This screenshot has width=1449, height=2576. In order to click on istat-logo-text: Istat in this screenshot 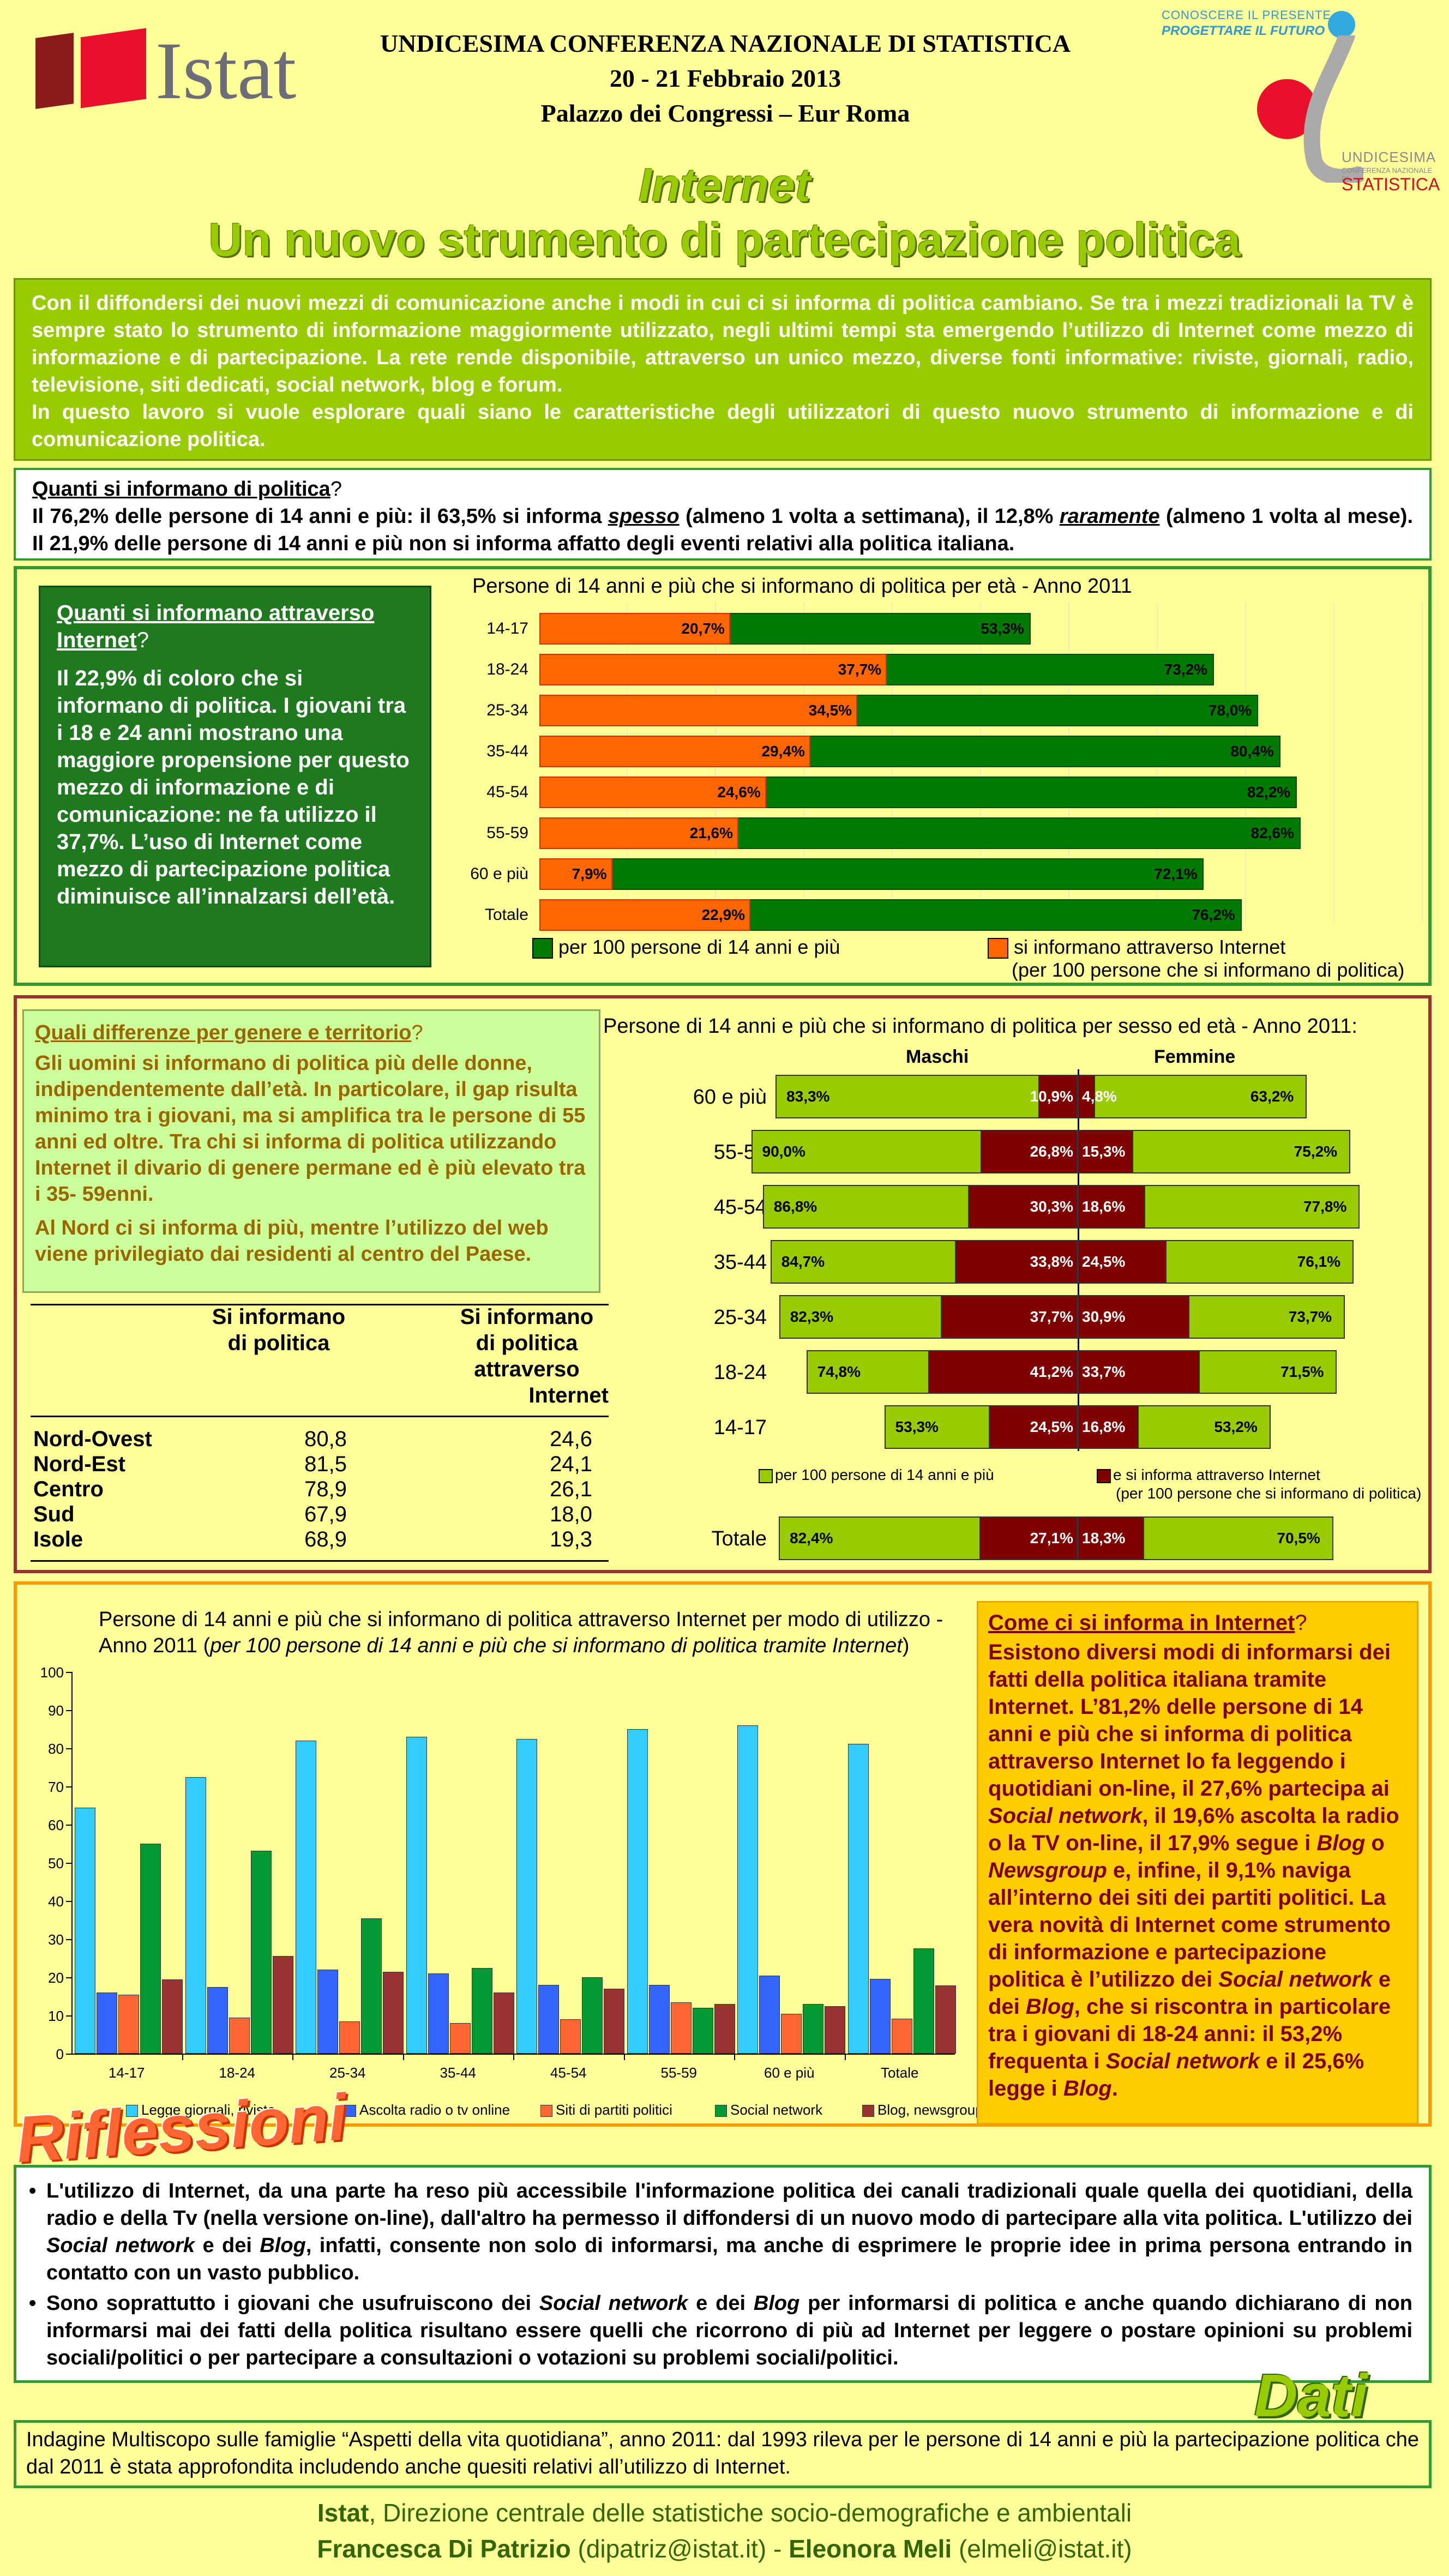, I will do `click(226, 71)`.